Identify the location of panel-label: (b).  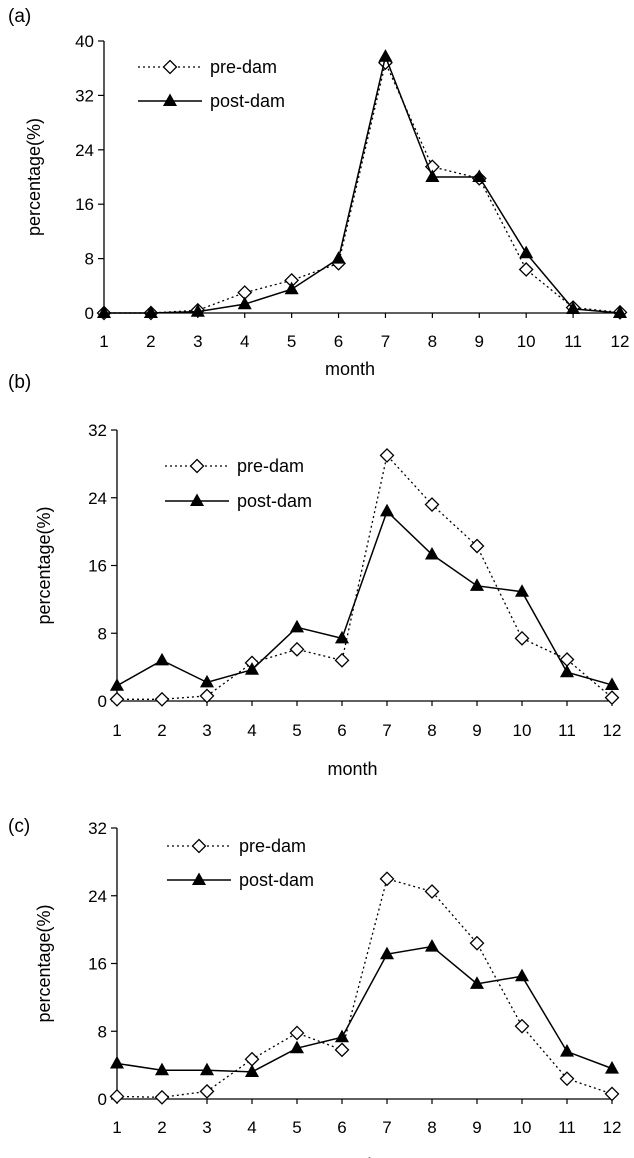
(19, 382).